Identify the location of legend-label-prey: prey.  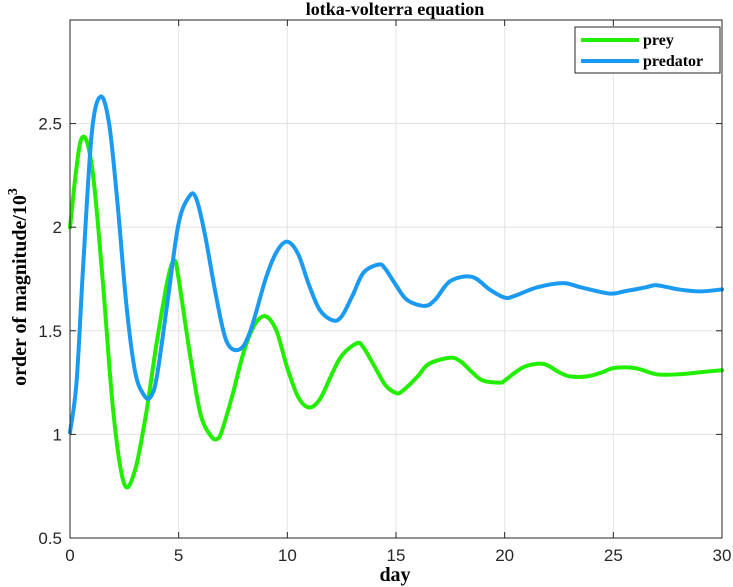
(658, 40).